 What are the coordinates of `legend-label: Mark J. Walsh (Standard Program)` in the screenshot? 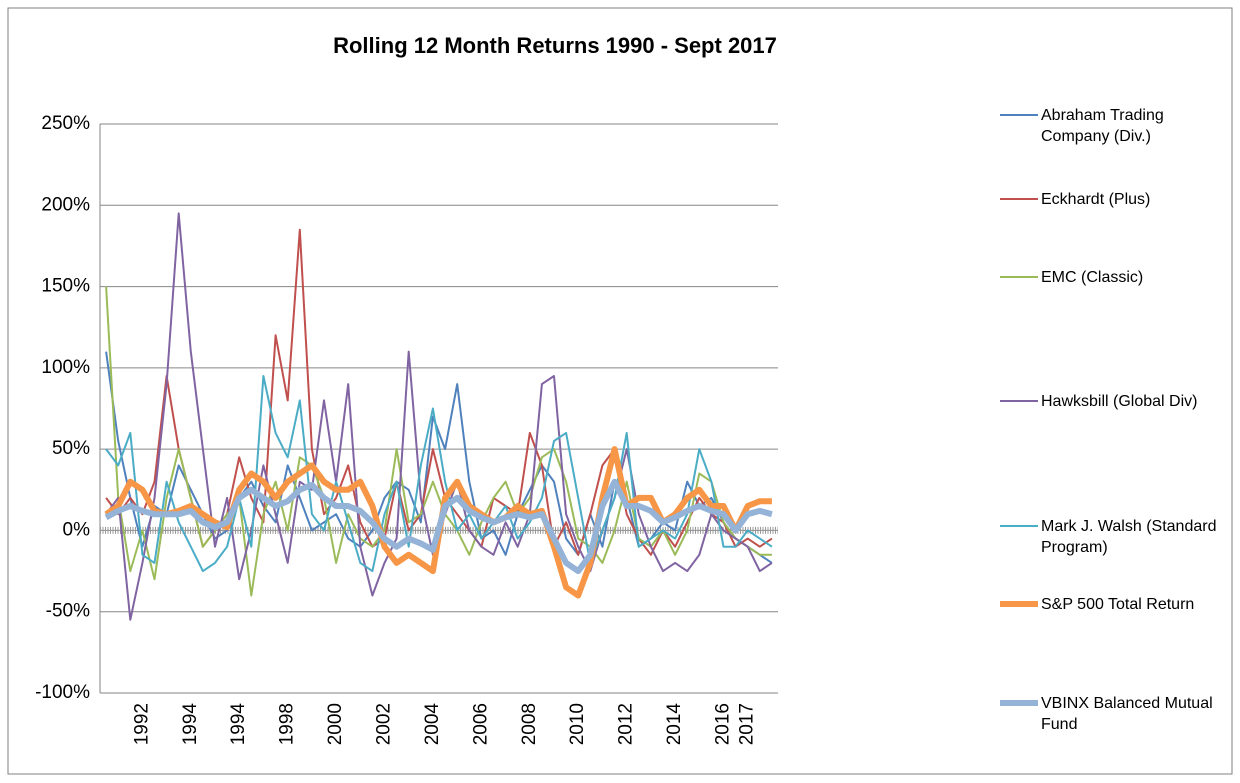 It's located at (1129, 537).